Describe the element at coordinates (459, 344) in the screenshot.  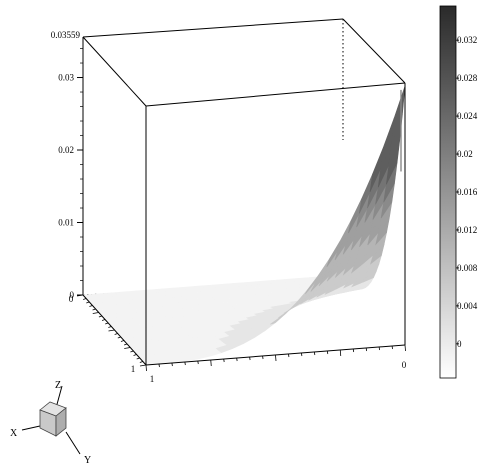
I see `colorbar-tick-label: 0` at that location.